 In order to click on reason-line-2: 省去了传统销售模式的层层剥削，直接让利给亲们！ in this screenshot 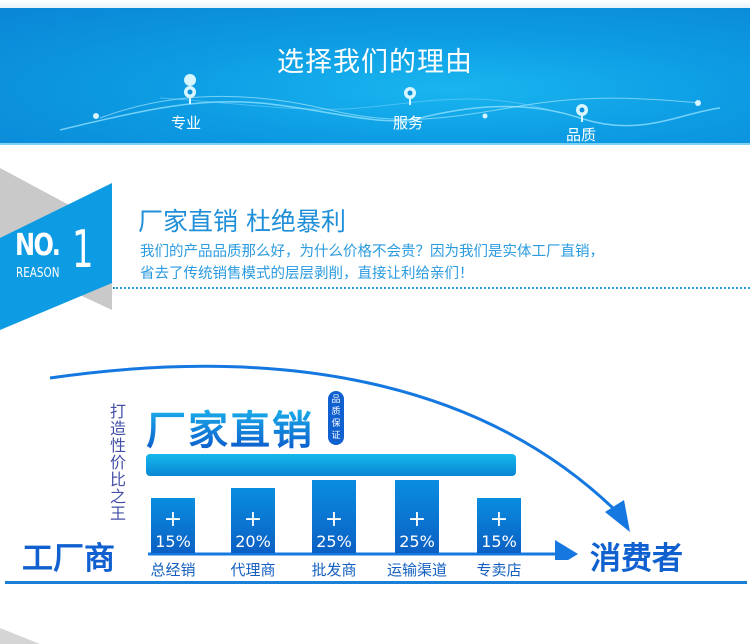, I will do `click(307, 274)`.